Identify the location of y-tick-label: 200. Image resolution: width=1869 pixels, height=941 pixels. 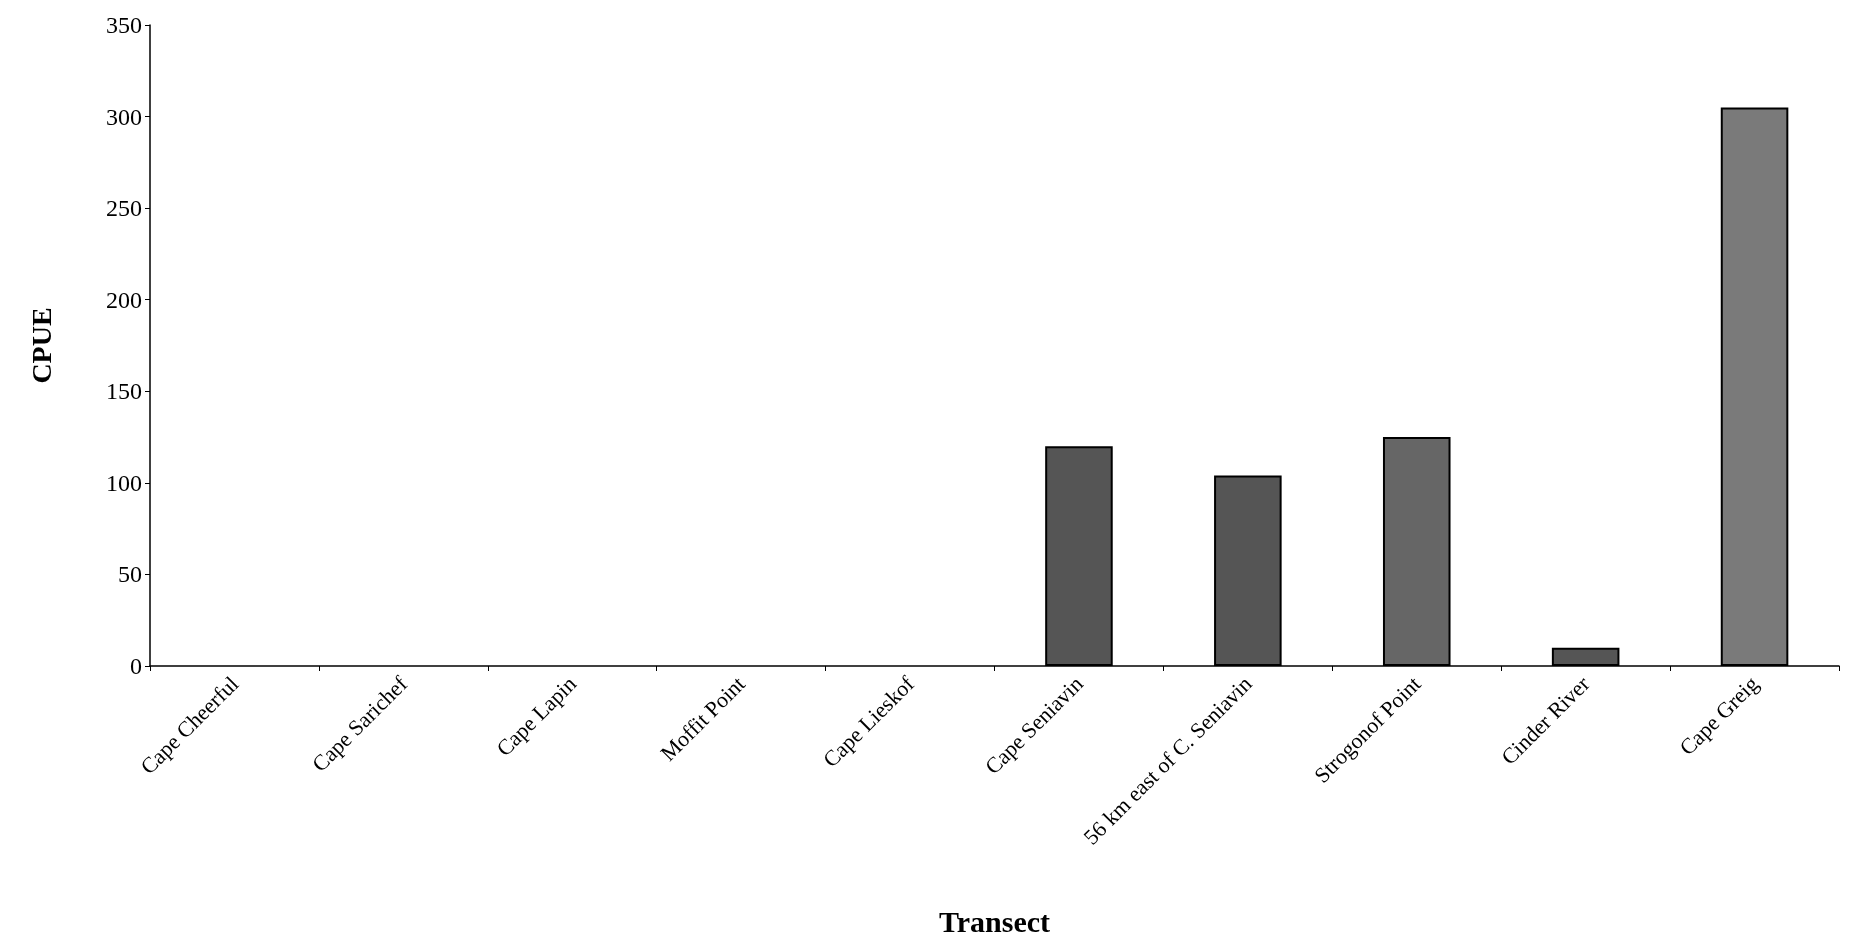
(124, 299).